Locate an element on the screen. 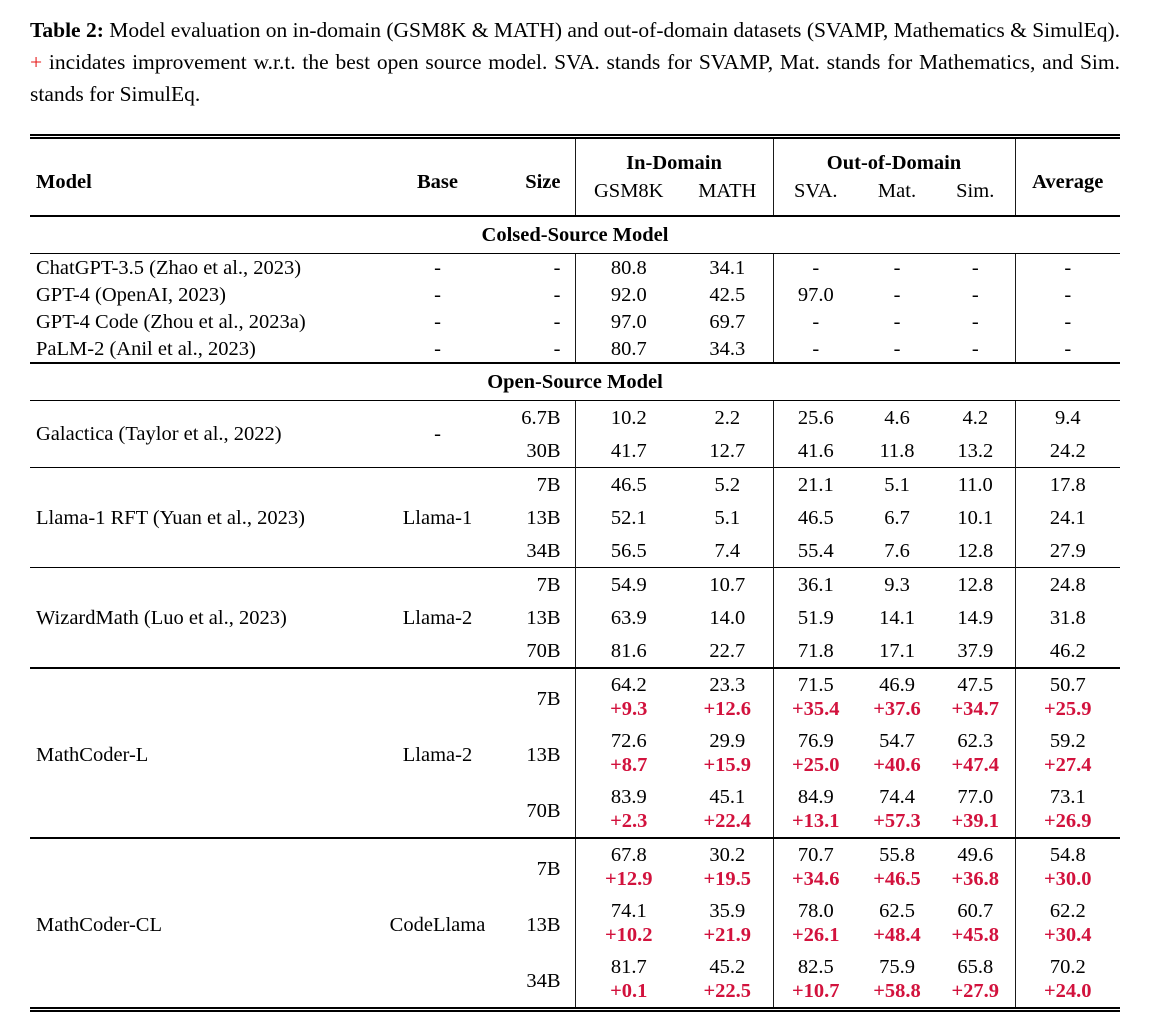 The height and width of the screenshot is (1012, 1149). score-value: 62.5 is located at coordinates (897, 911).